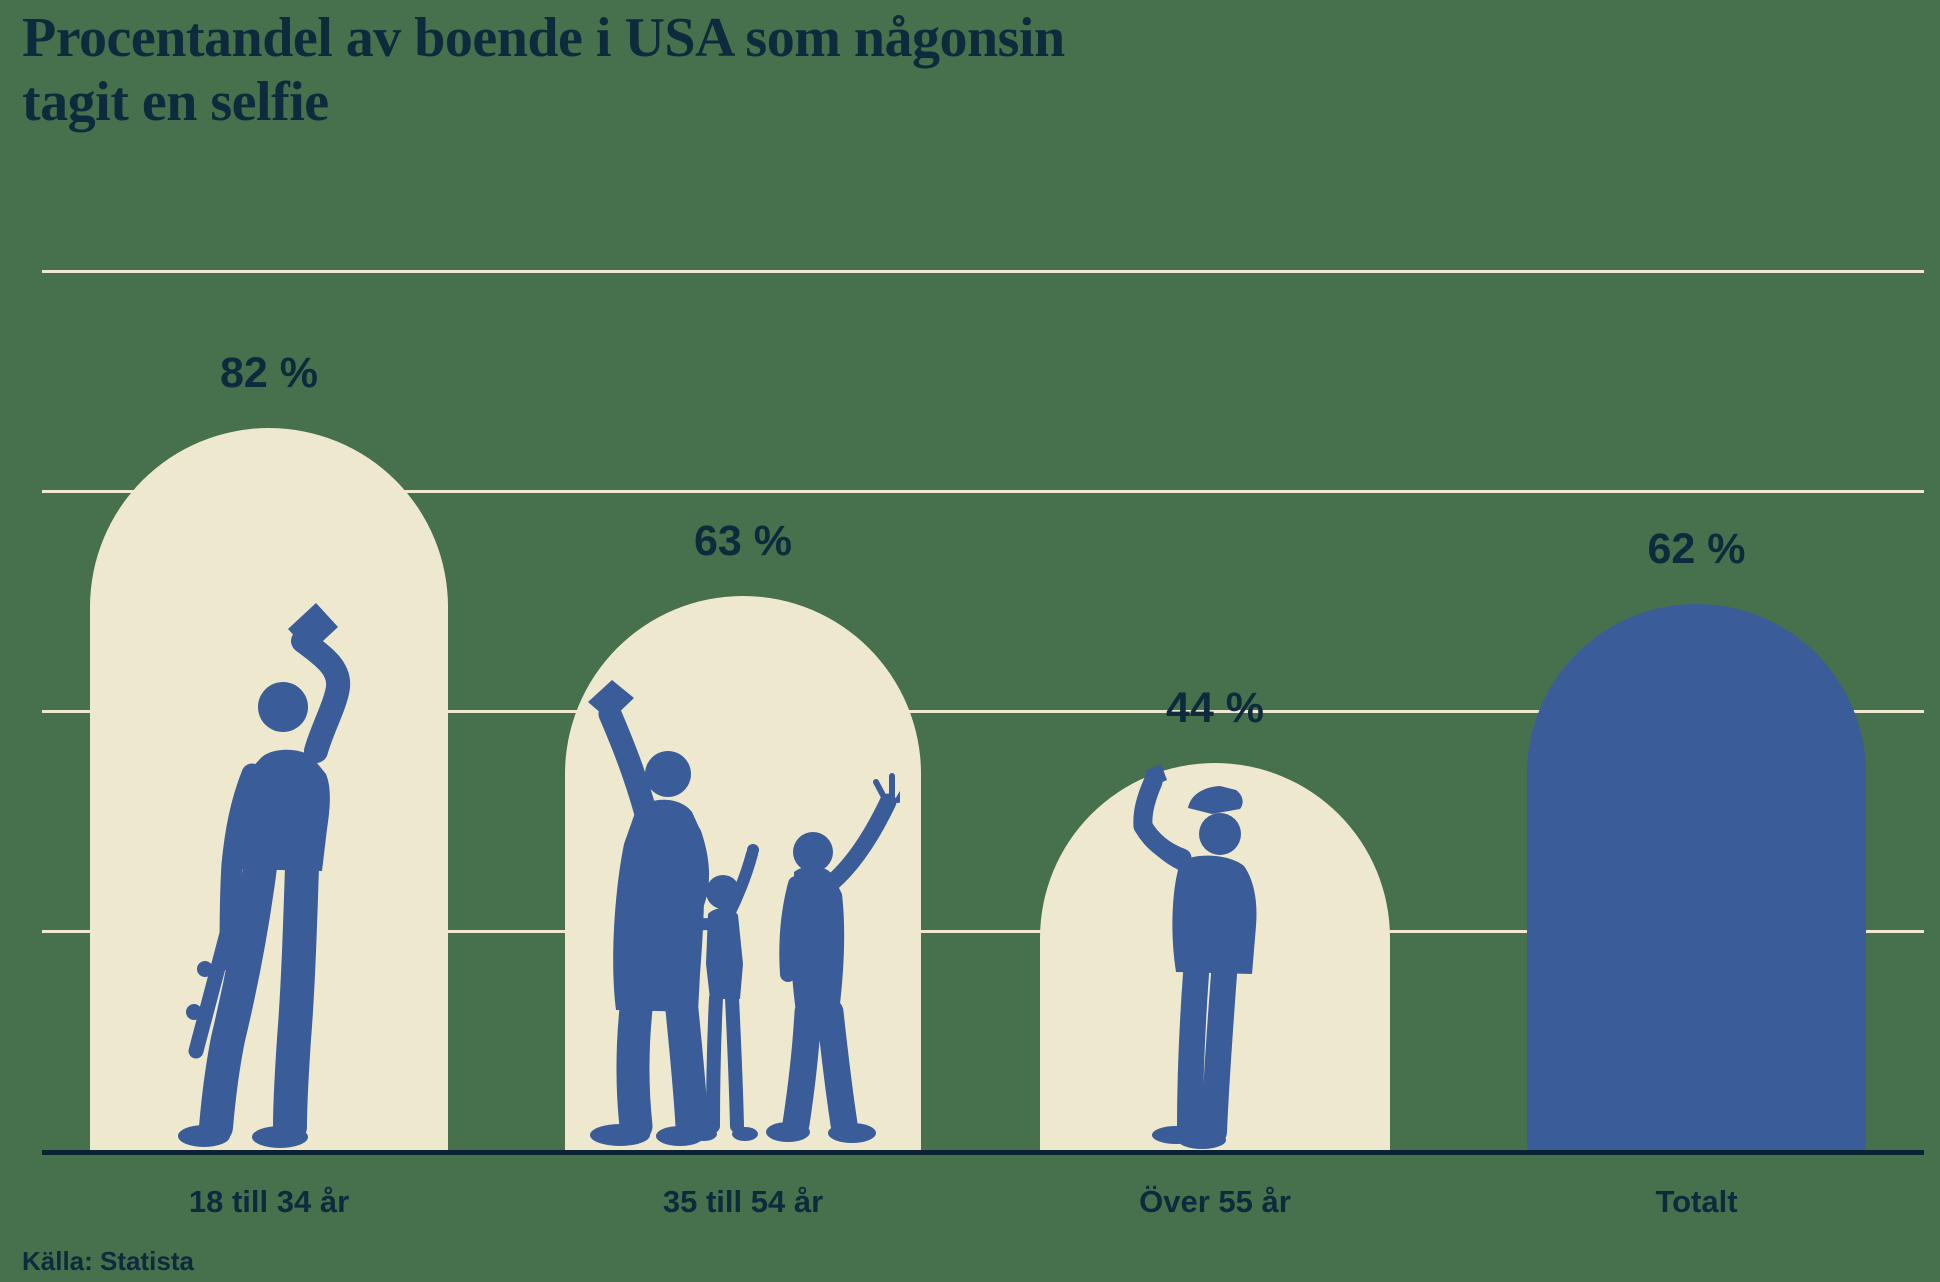 The image size is (1940, 1282). I want to click on source-credit: Källa: Statista, so click(108, 1261).